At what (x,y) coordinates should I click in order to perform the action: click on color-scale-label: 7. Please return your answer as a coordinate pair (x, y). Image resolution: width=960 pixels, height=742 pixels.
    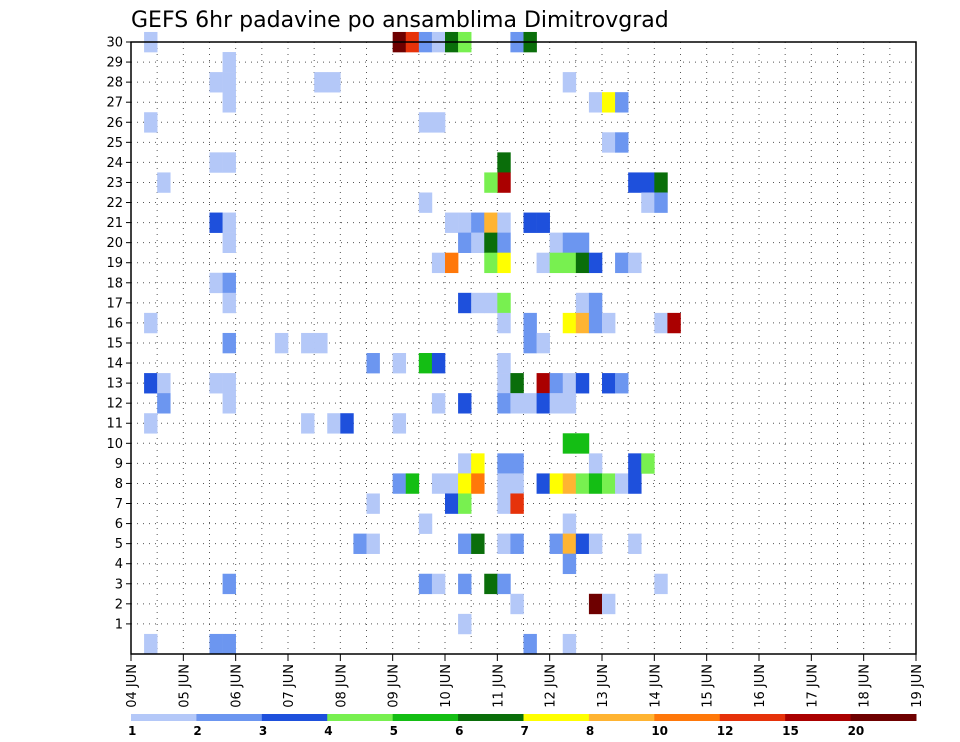
    Looking at the image, I should click on (525, 731).